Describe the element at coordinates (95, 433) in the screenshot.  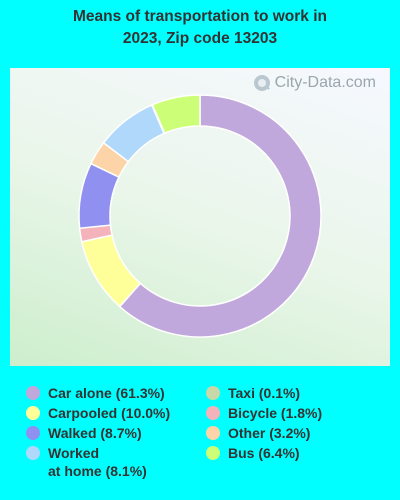
I see `legend-label: Walked (8.7%)` at that location.